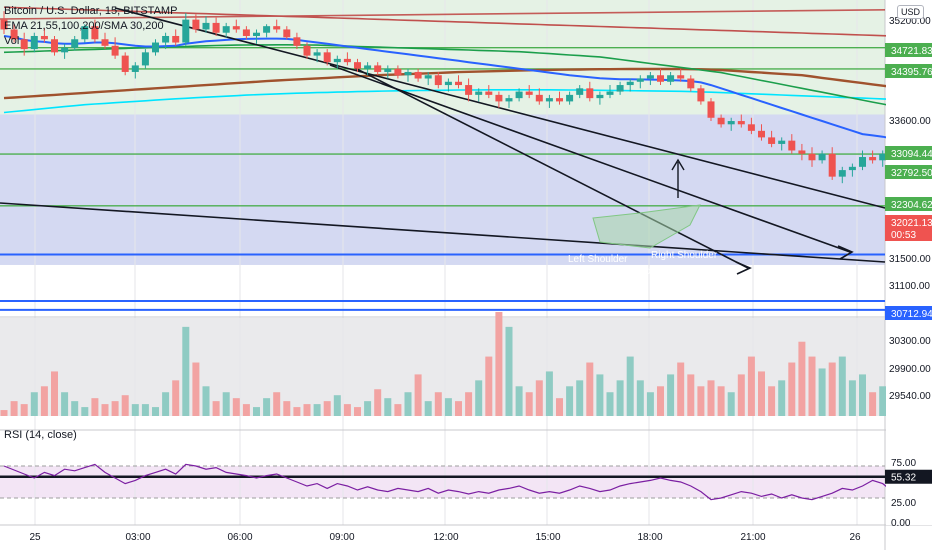  Describe the element at coordinates (40, 435) in the screenshot. I see `rsi-label: RSI (14, close)` at that location.